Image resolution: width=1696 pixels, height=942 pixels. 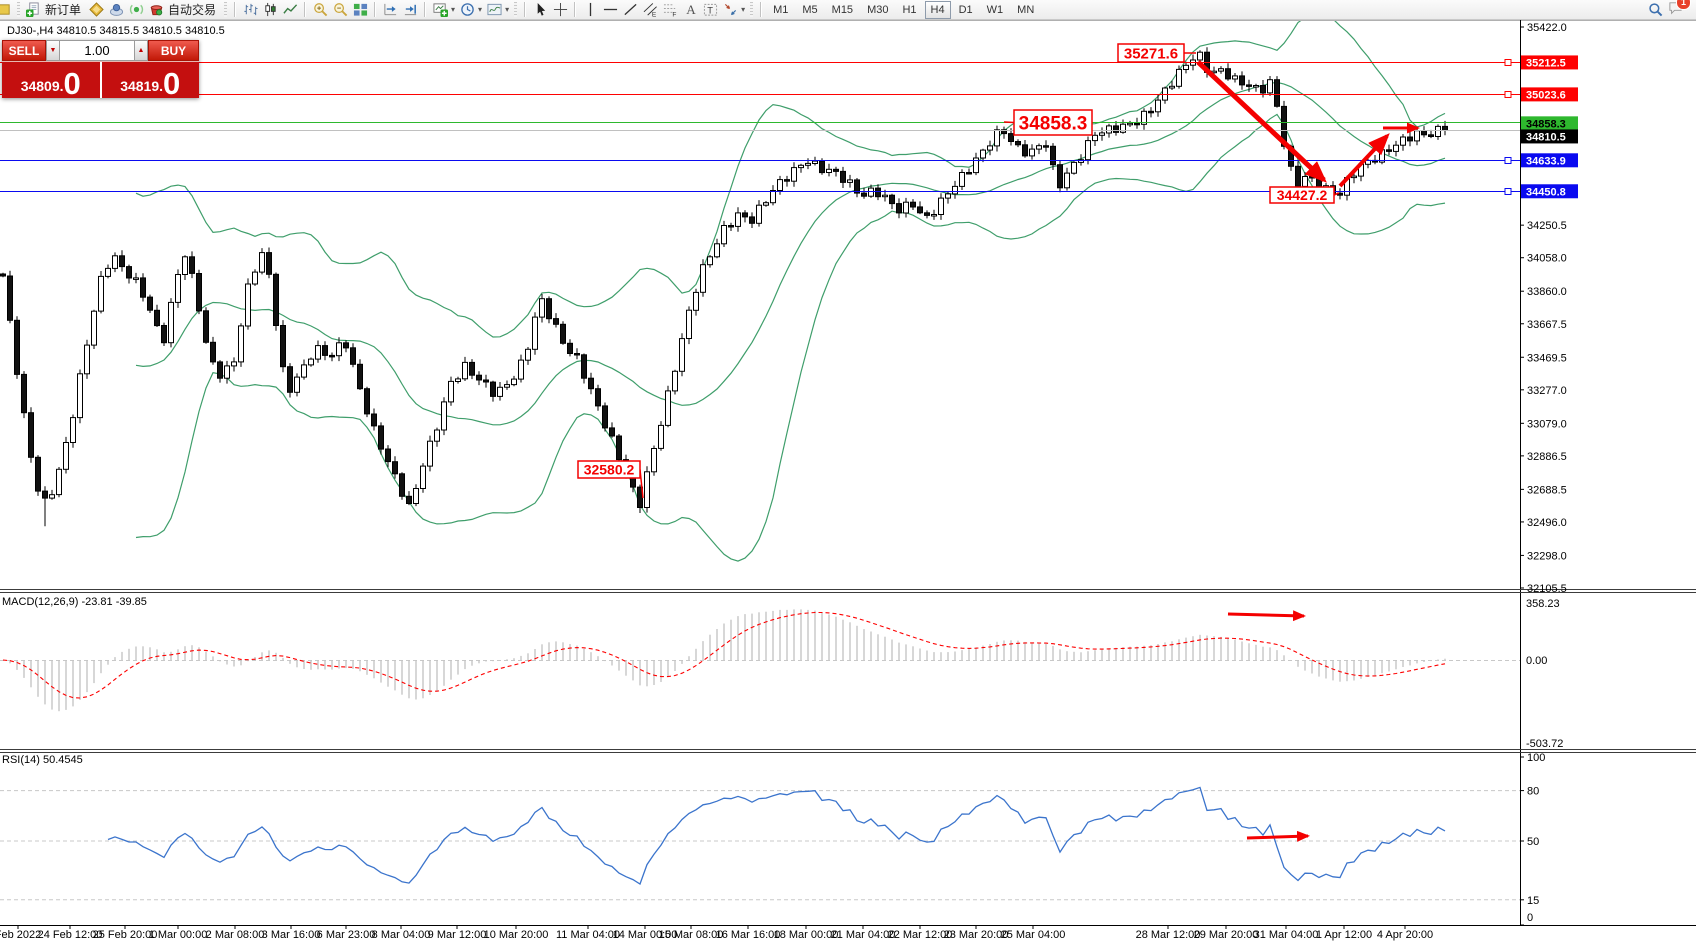 What do you see at coordinates (909, 10) in the screenshot?
I see `timeframe-H1: H1` at bounding box center [909, 10].